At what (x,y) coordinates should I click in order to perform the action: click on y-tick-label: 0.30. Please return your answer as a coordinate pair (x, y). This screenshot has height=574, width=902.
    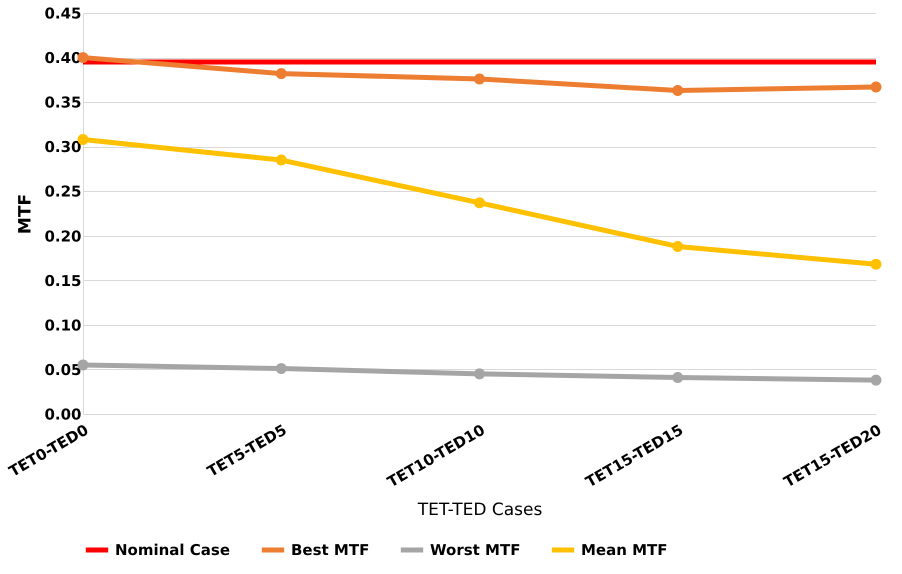
    Looking at the image, I should click on (63, 147).